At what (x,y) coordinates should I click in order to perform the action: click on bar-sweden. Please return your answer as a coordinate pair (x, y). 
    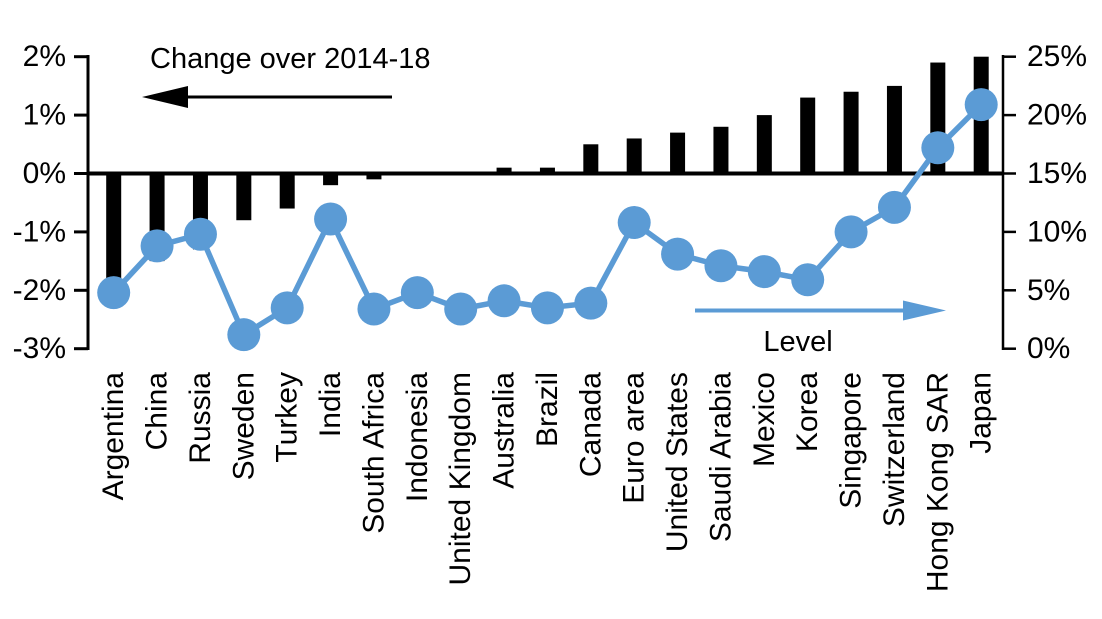
    Looking at the image, I should click on (244, 197).